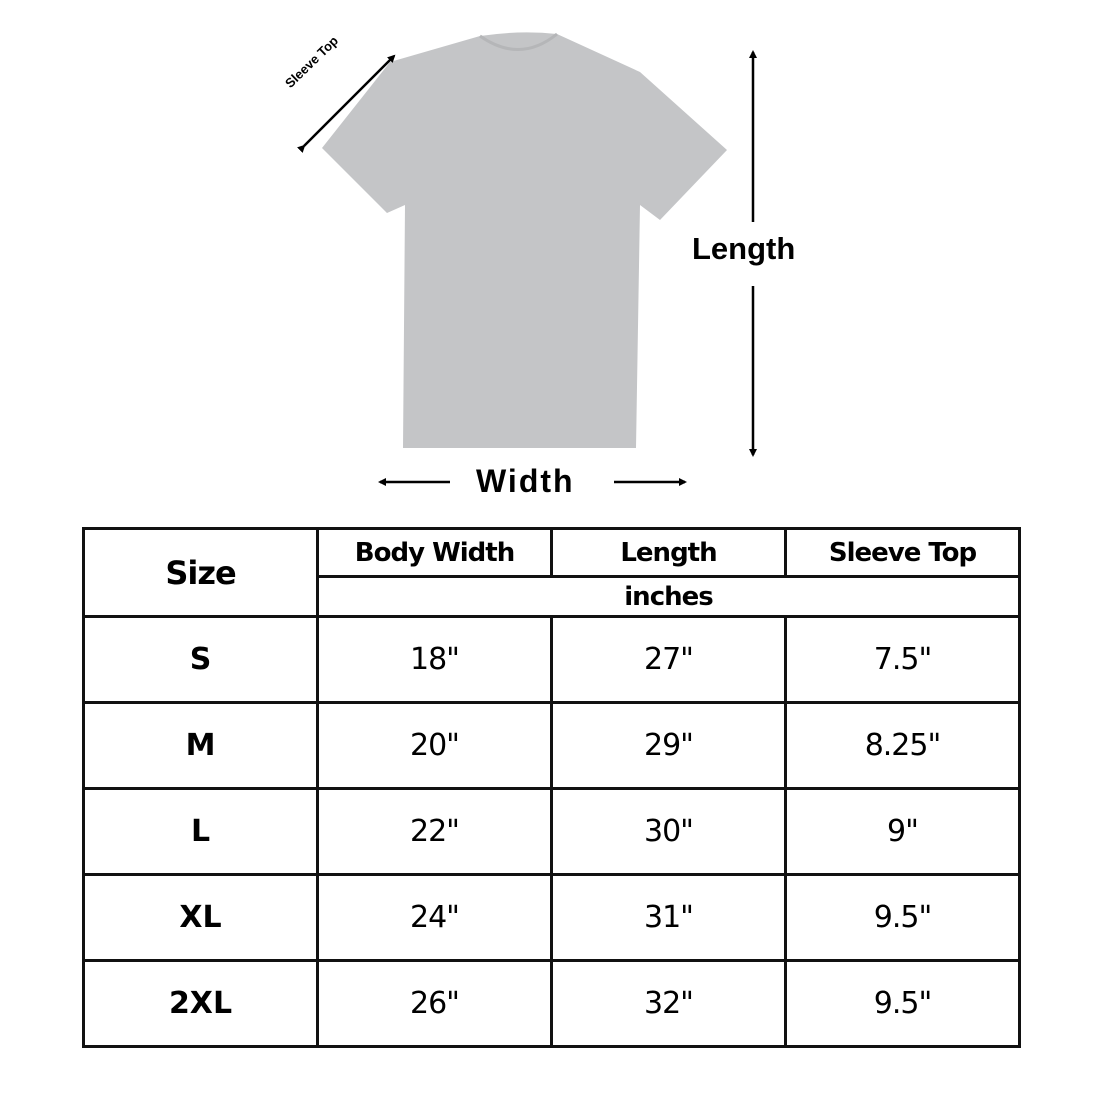 The image size is (1100, 1100). I want to click on length-cell: 29", so click(668, 745).